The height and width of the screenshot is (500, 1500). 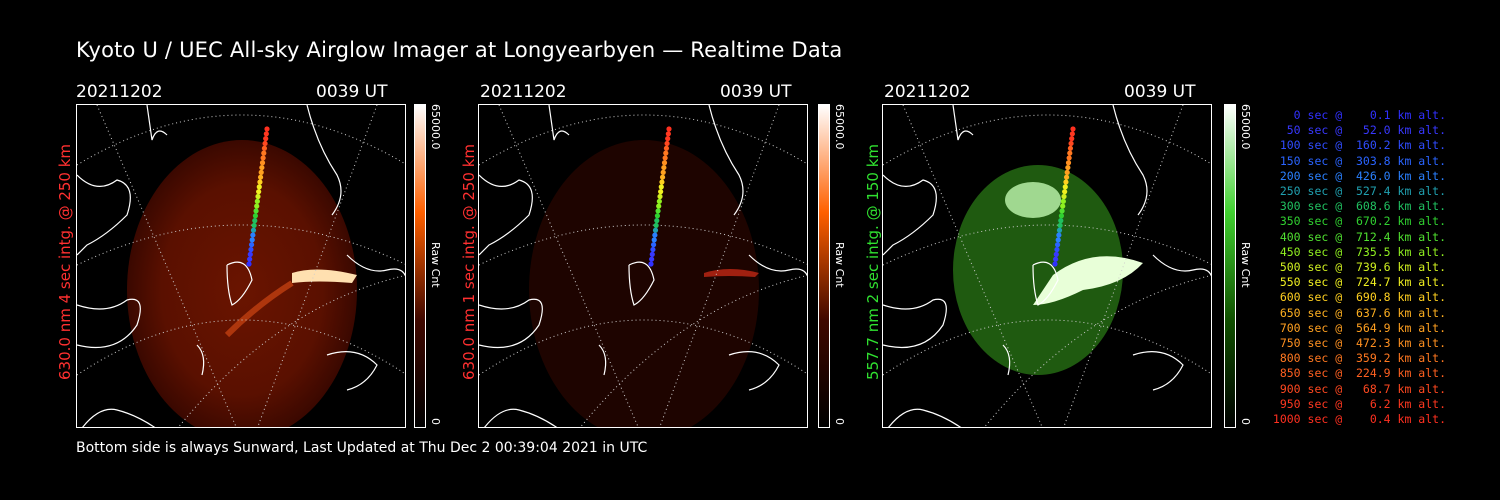 I want to click on altitude-legend-row: 900 sec @ 68.7 km alt., so click(x=1362, y=388).